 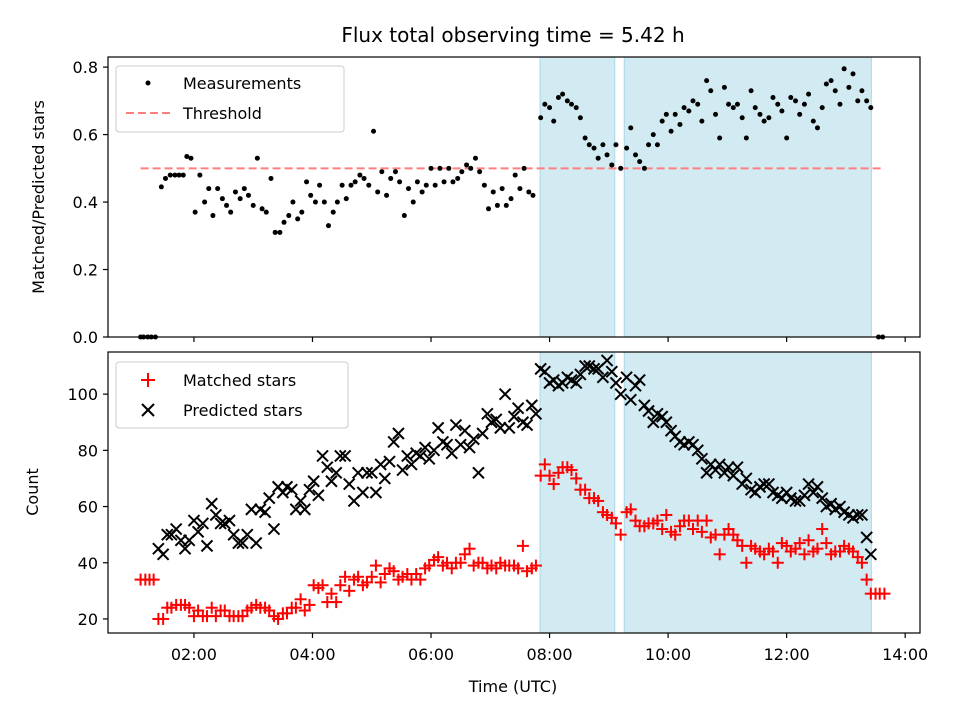 I want to click on bottom-ytick-label: 20, so click(x=88, y=619).